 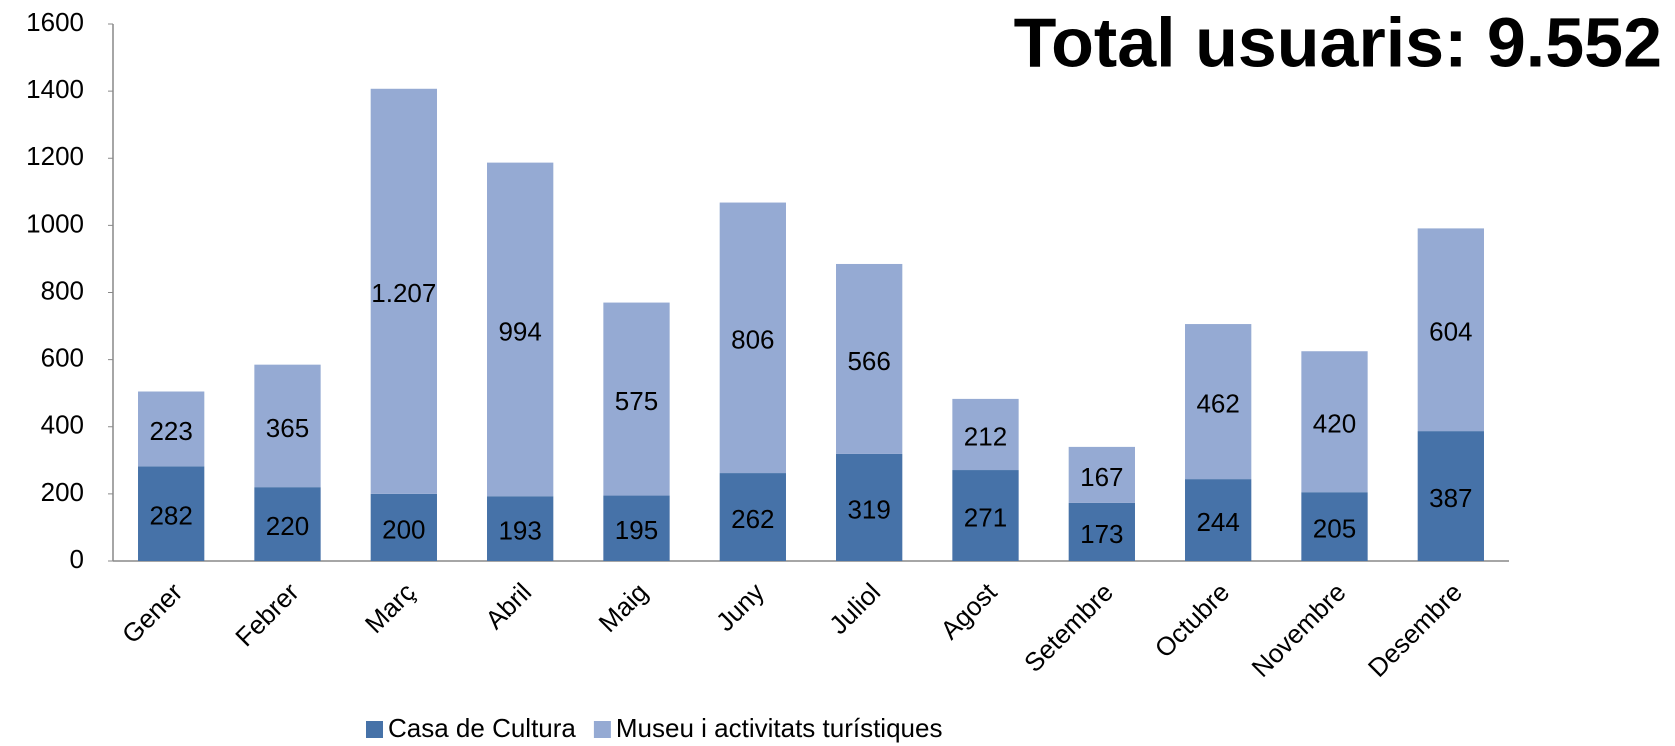 I want to click on data-label: 193, so click(x=519, y=530).